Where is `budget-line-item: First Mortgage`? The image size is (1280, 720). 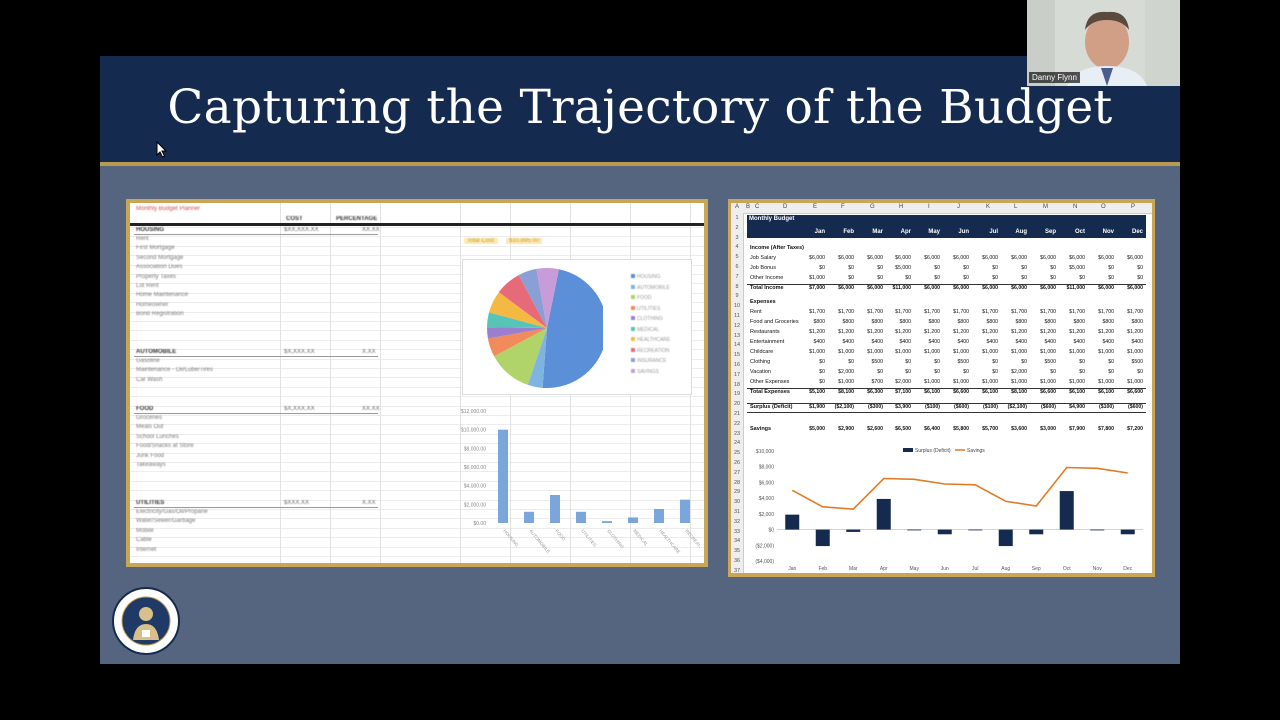
budget-line-item: First Mortgage is located at coordinates (155, 248).